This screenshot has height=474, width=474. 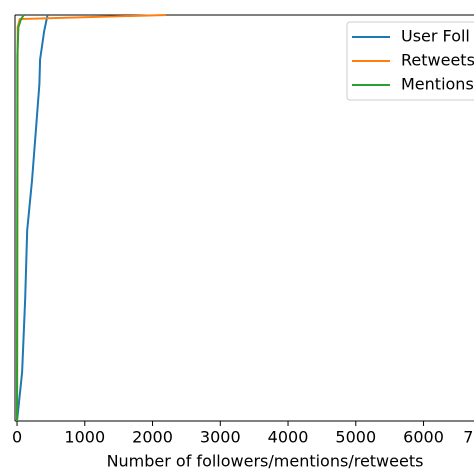 What do you see at coordinates (435, 36) in the screenshot?
I see `legend-label: User Foll` at bounding box center [435, 36].